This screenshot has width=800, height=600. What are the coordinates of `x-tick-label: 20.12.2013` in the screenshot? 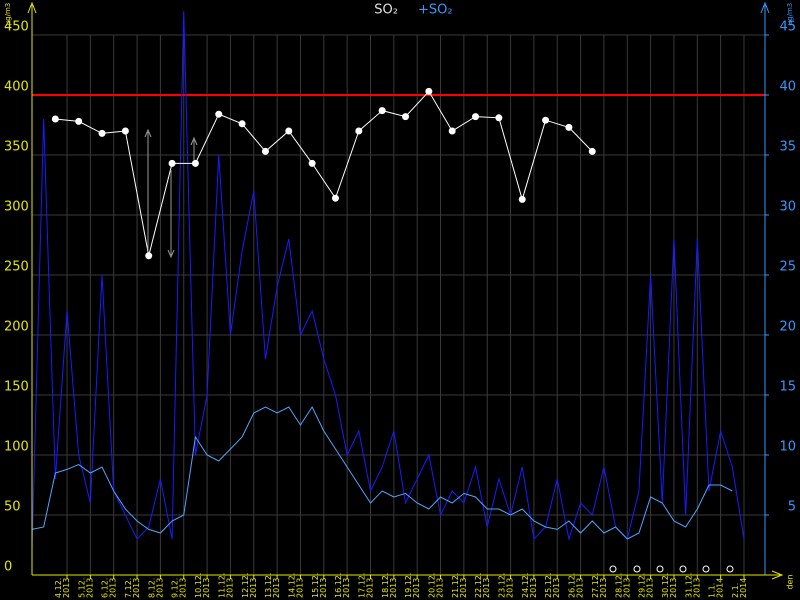 It's located at (435, 585).